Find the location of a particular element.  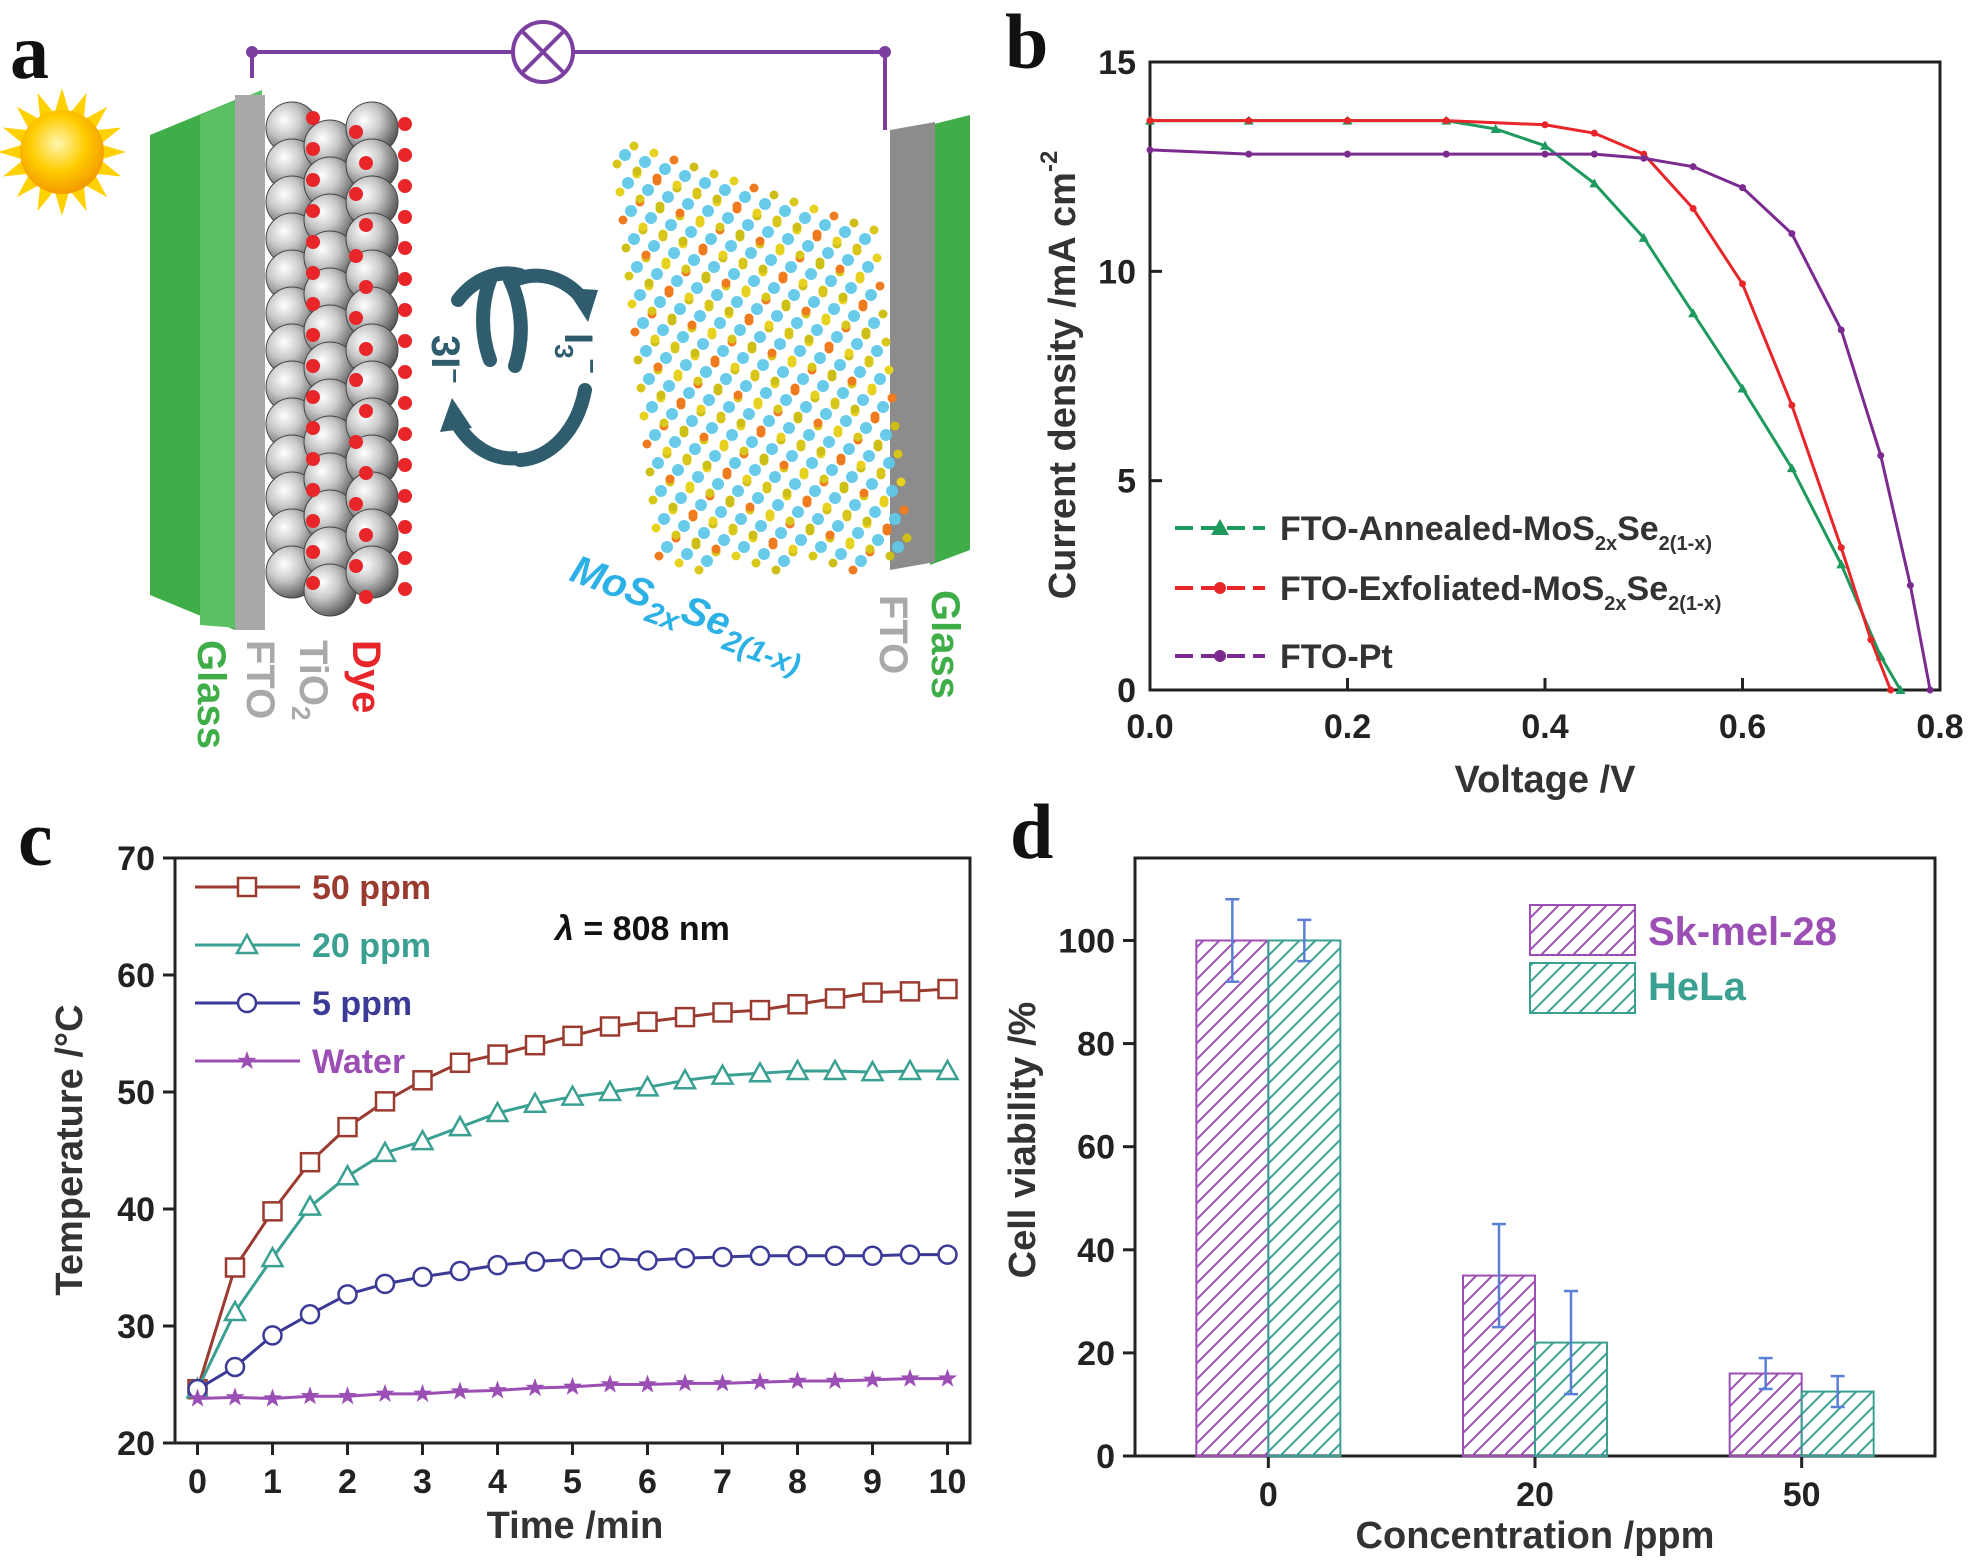

external-circuit is located at coordinates (568, 75).